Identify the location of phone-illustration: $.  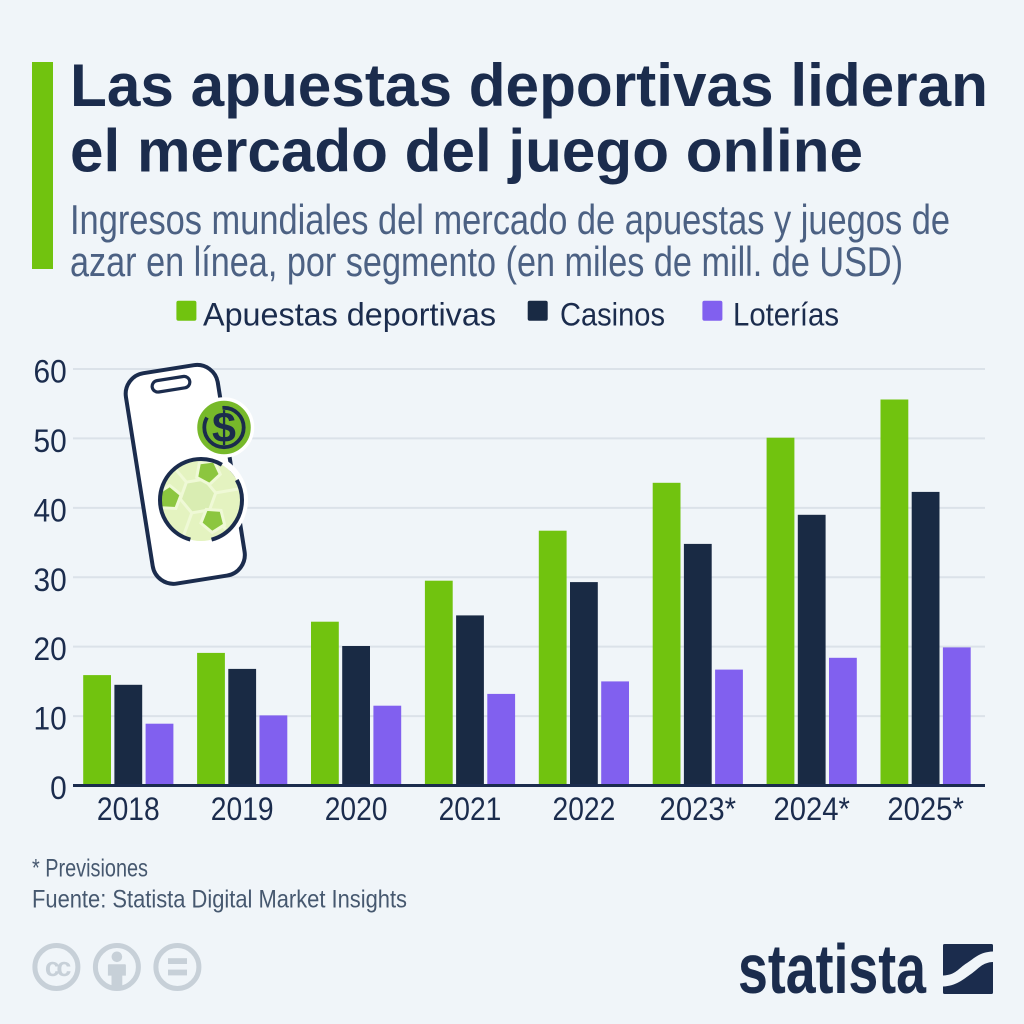
(189, 474).